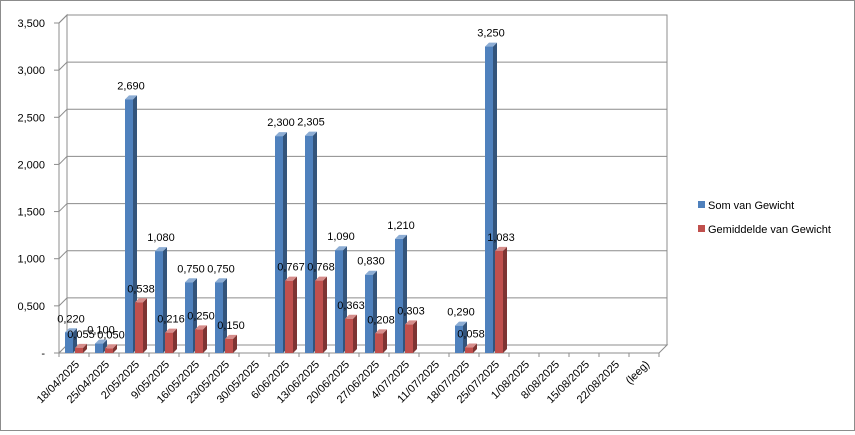 The image size is (855, 435). I want to click on data-label: 0,250, so click(201, 316).